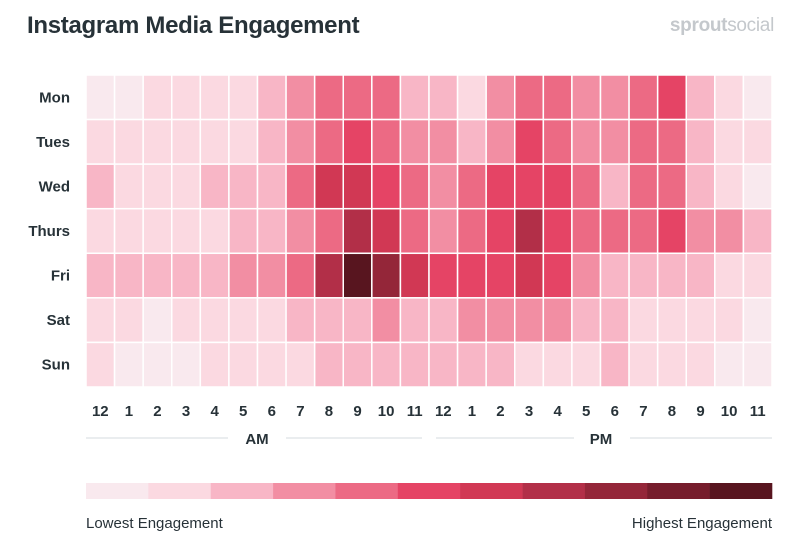 The height and width of the screenshot is (557, 810). Describe the element at coordinates (429, 491) in the screenshot. I see `color-scale-legend` at that location.